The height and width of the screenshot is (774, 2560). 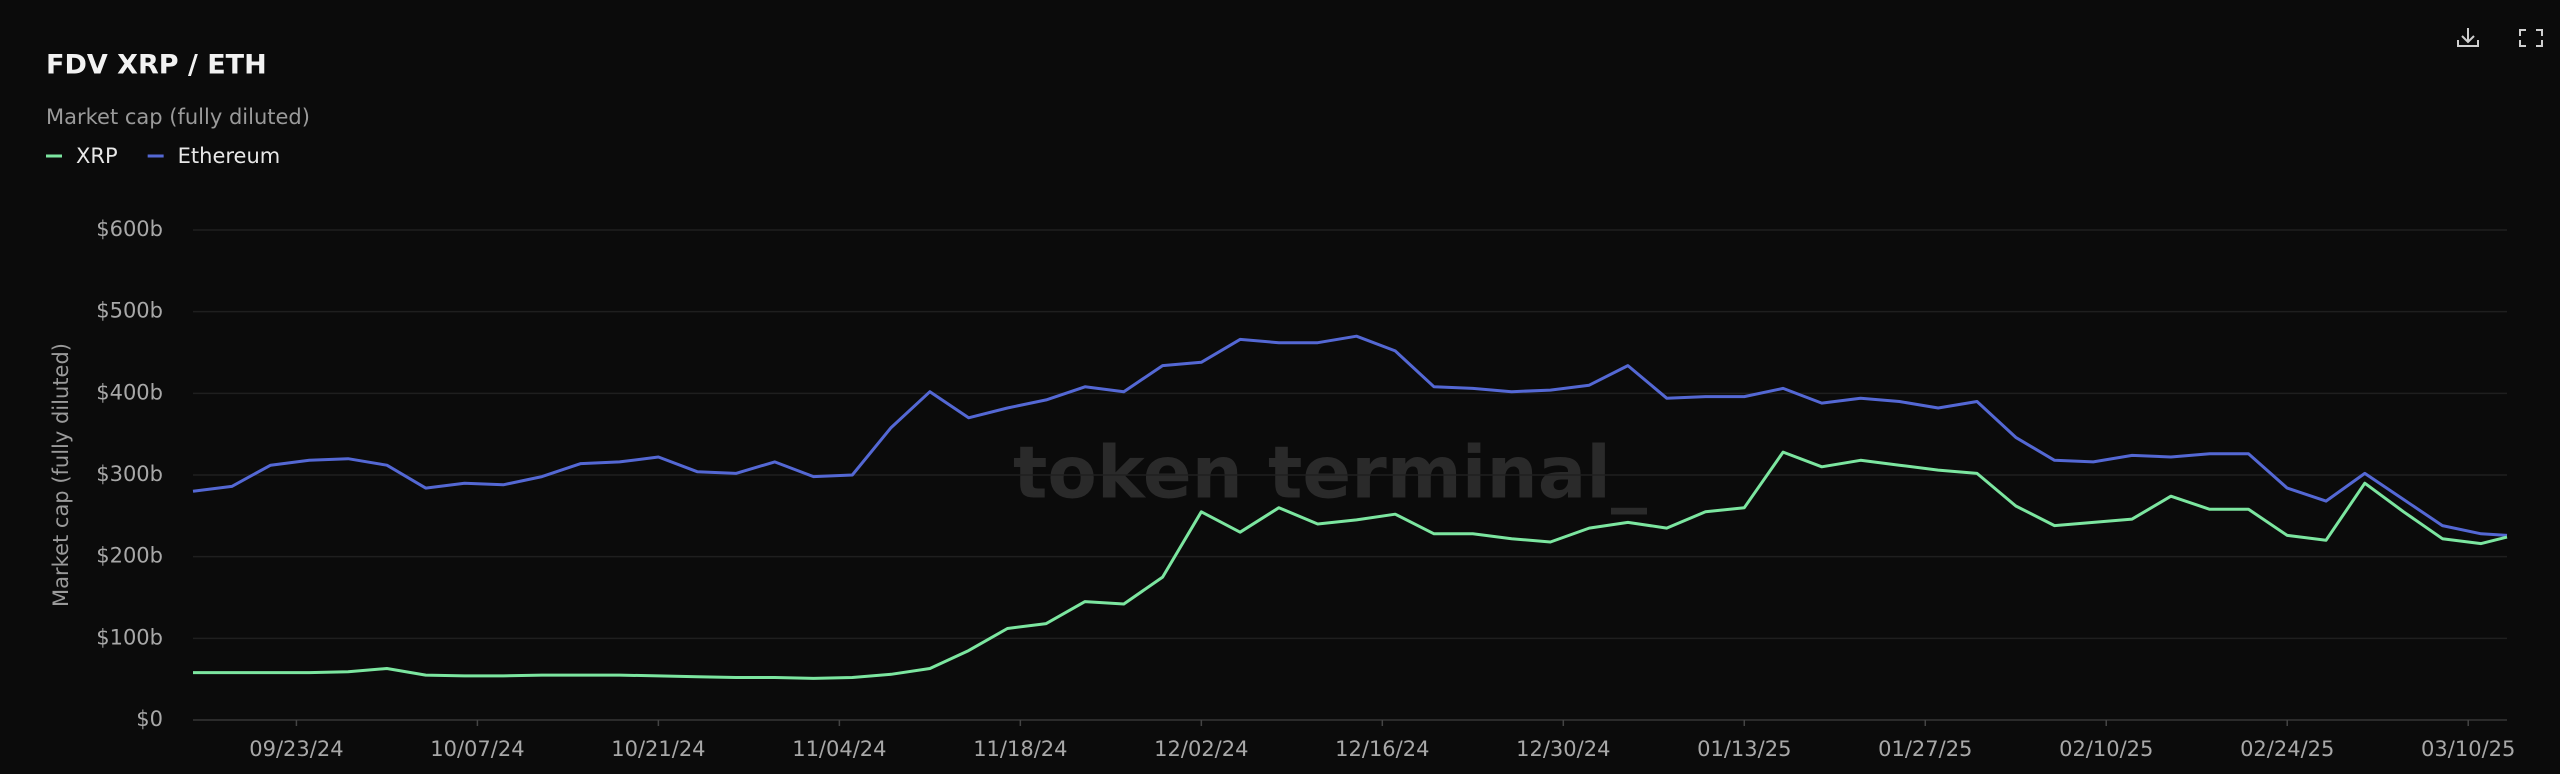 I want to click on x-tick-label: 11/04/24, so click(x=839, y=749).